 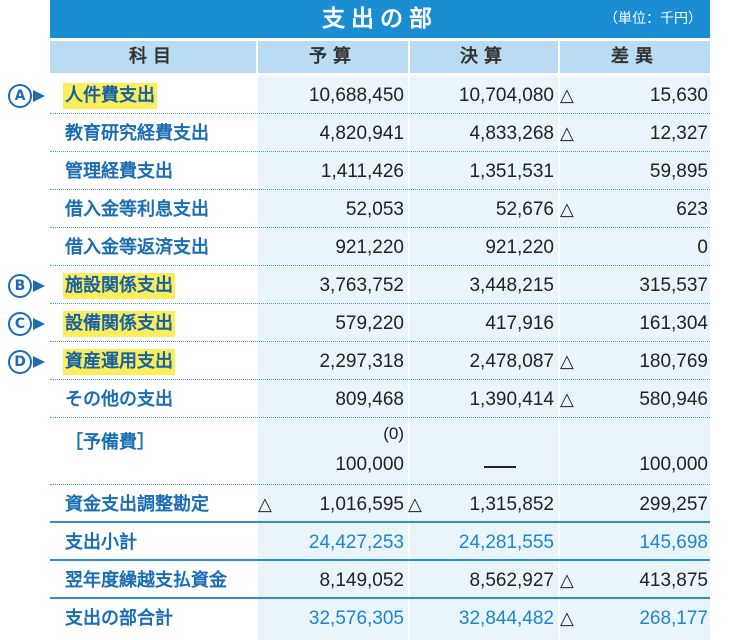 What do you see at coordinates (500, 467) in the screenshot?
I see `kessan-dash` at bounding box center [500, 467].